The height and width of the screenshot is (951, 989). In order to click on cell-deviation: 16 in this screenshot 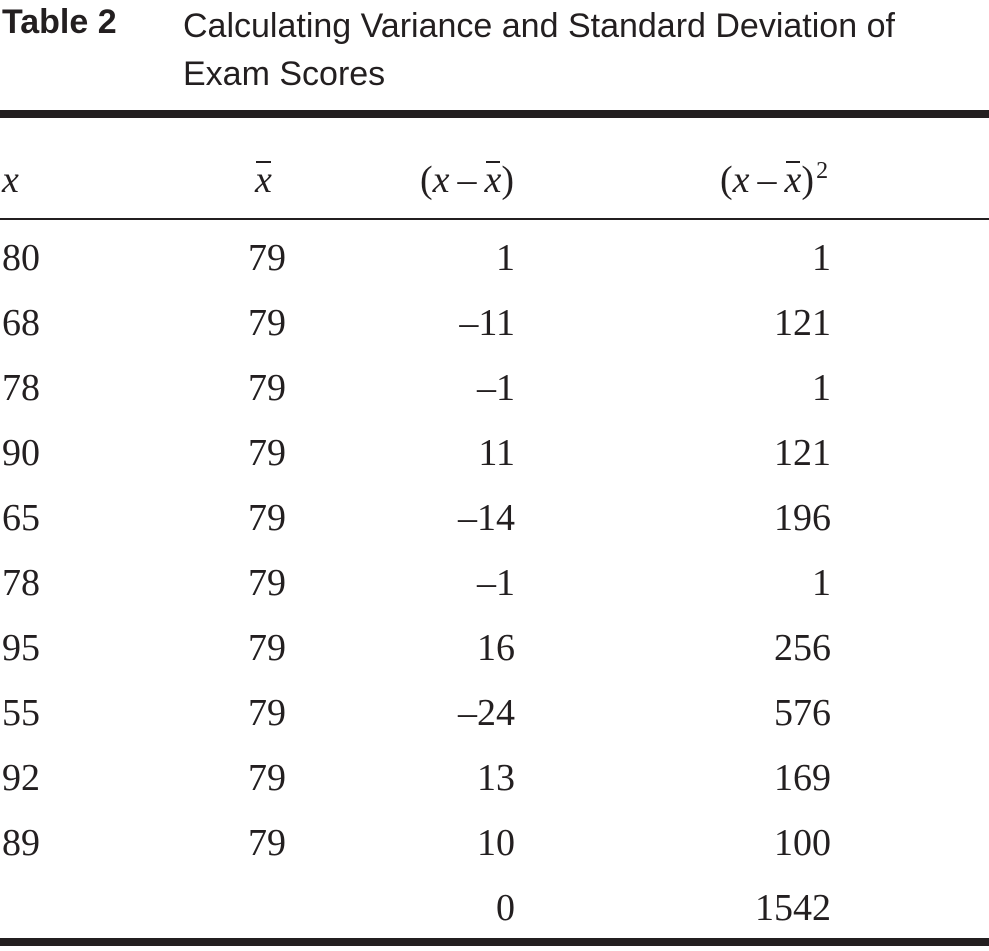, I will do `click(496, 648)`.